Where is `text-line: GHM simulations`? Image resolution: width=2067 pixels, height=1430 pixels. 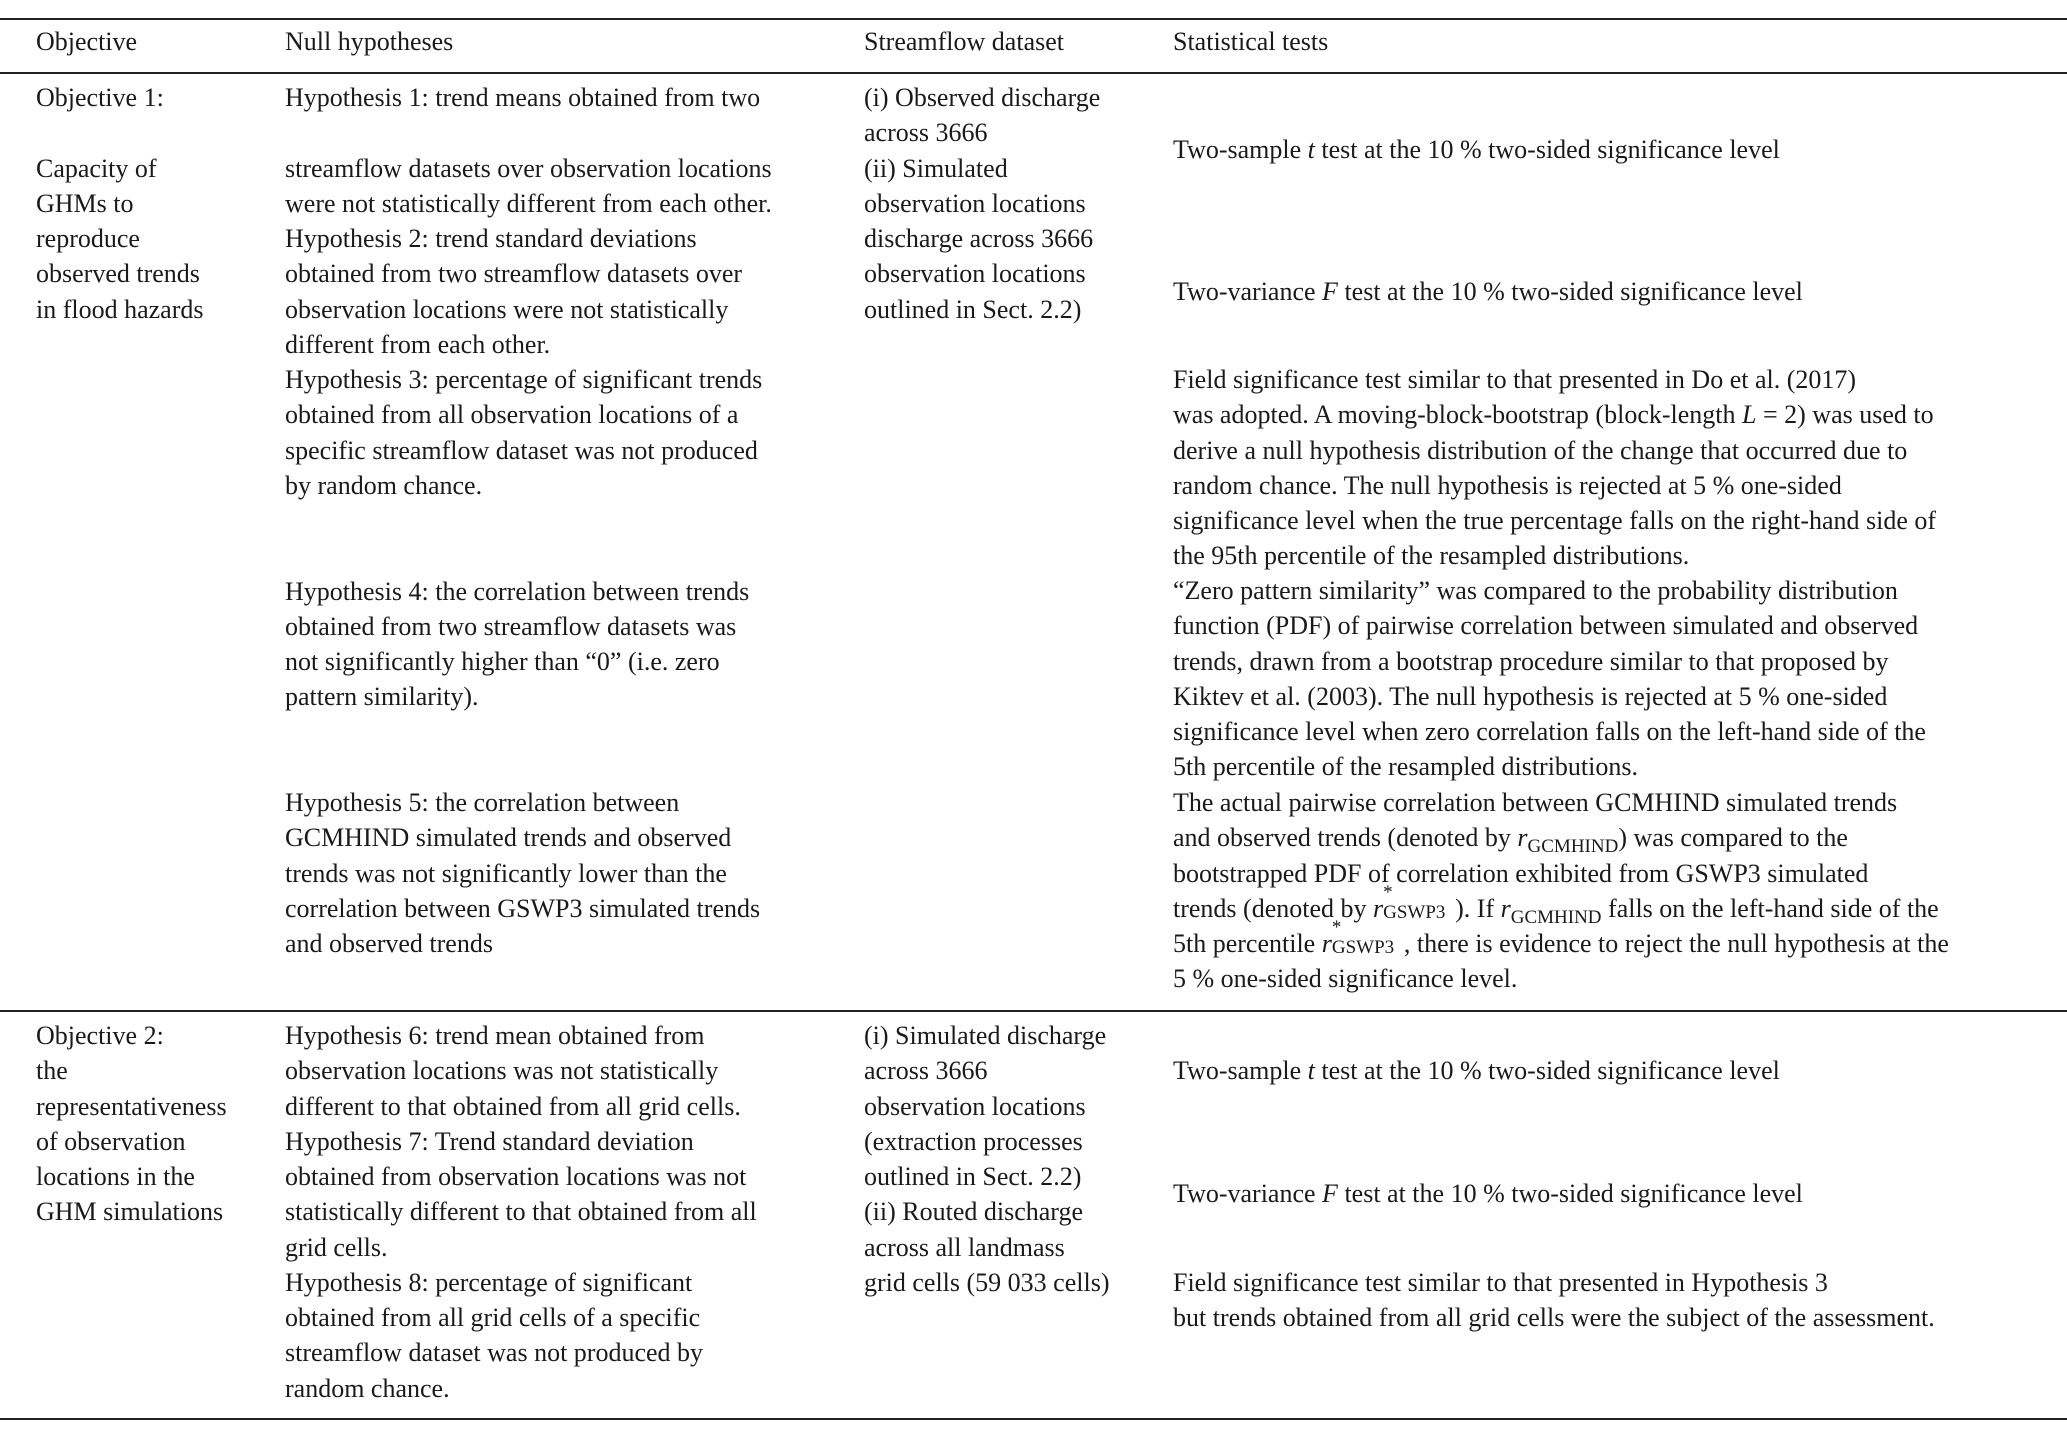 text-line: GHM simulations is located at coordinates (130, 1212).